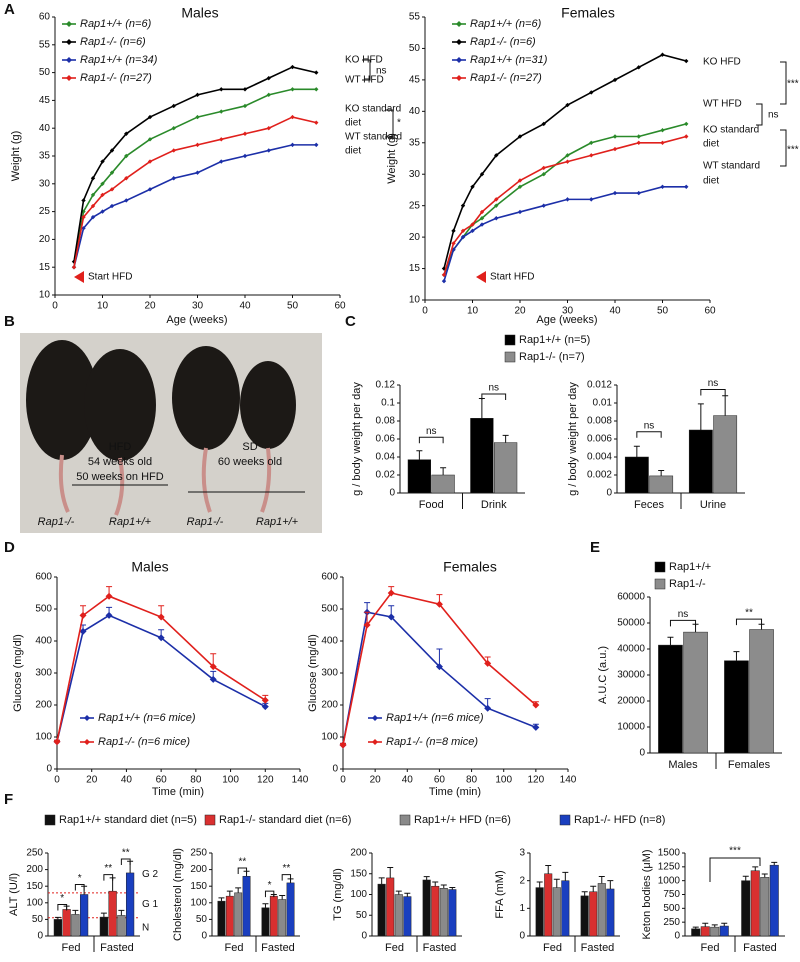 The width and height of the screenshot is (800, 962). I want to click on photo-label: 54 weeks old, so click(120, 462).